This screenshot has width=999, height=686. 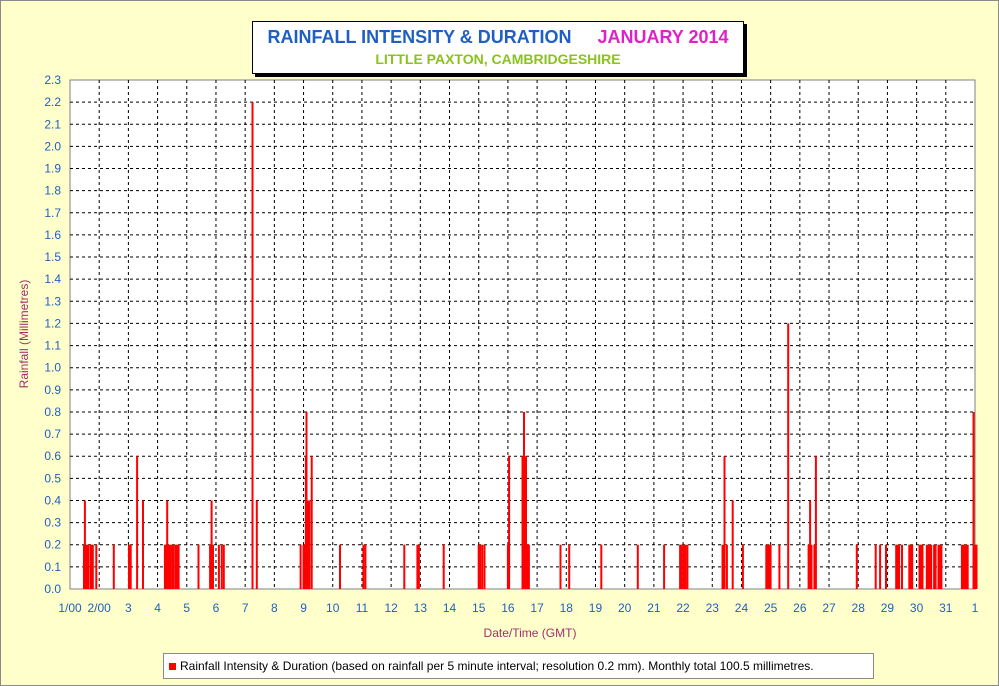 What do you see at coordinates (52, 124) in the screenshot?
I see `y-tick-label: 2.1` at bounding box center [52, 124].